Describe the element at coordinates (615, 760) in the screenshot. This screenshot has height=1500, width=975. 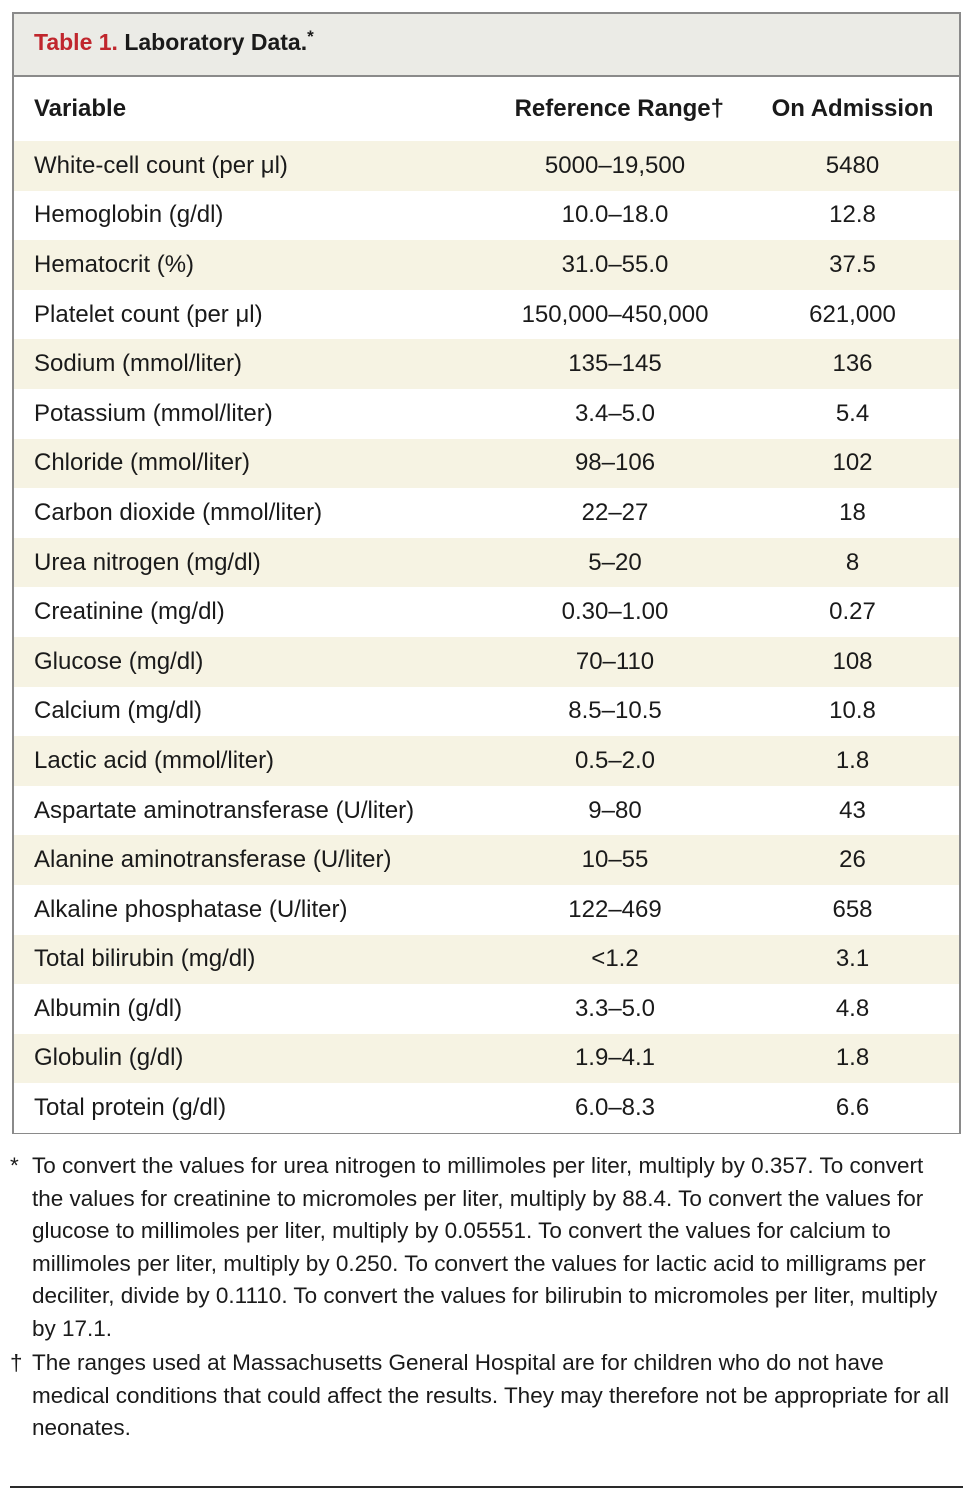
I see `cell-reference-range: 0.5–2.0` at that location.